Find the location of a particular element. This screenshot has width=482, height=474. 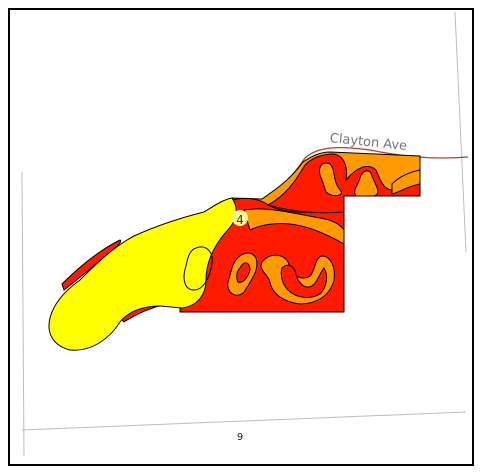

orange-band-middle is located at coordinates (294, 226).